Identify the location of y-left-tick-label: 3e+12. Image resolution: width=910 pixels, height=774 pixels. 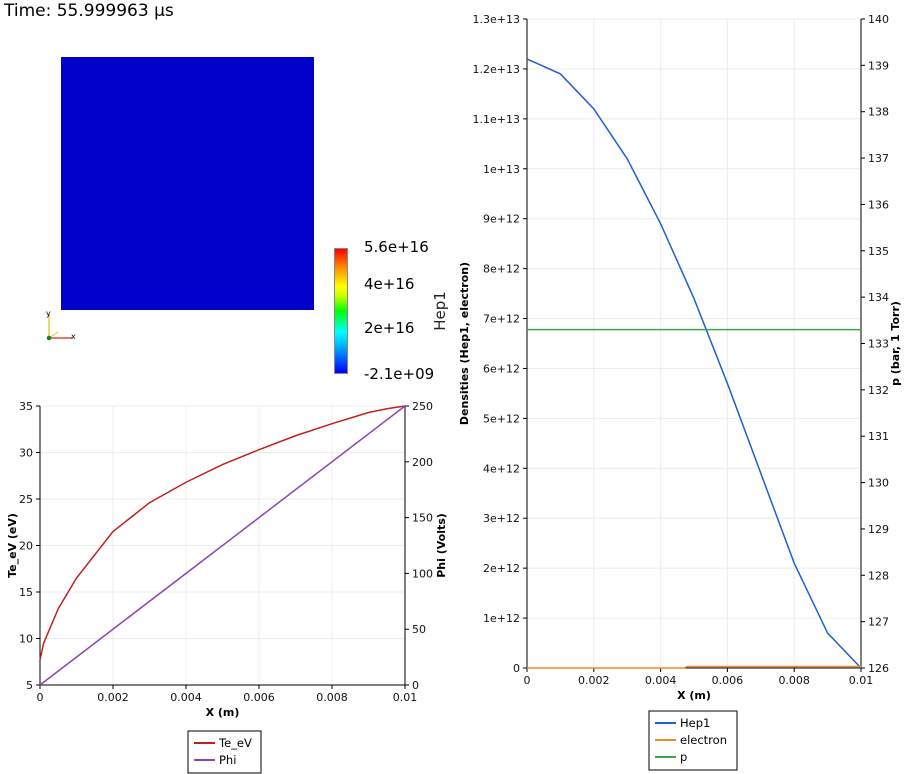
(501, 518).